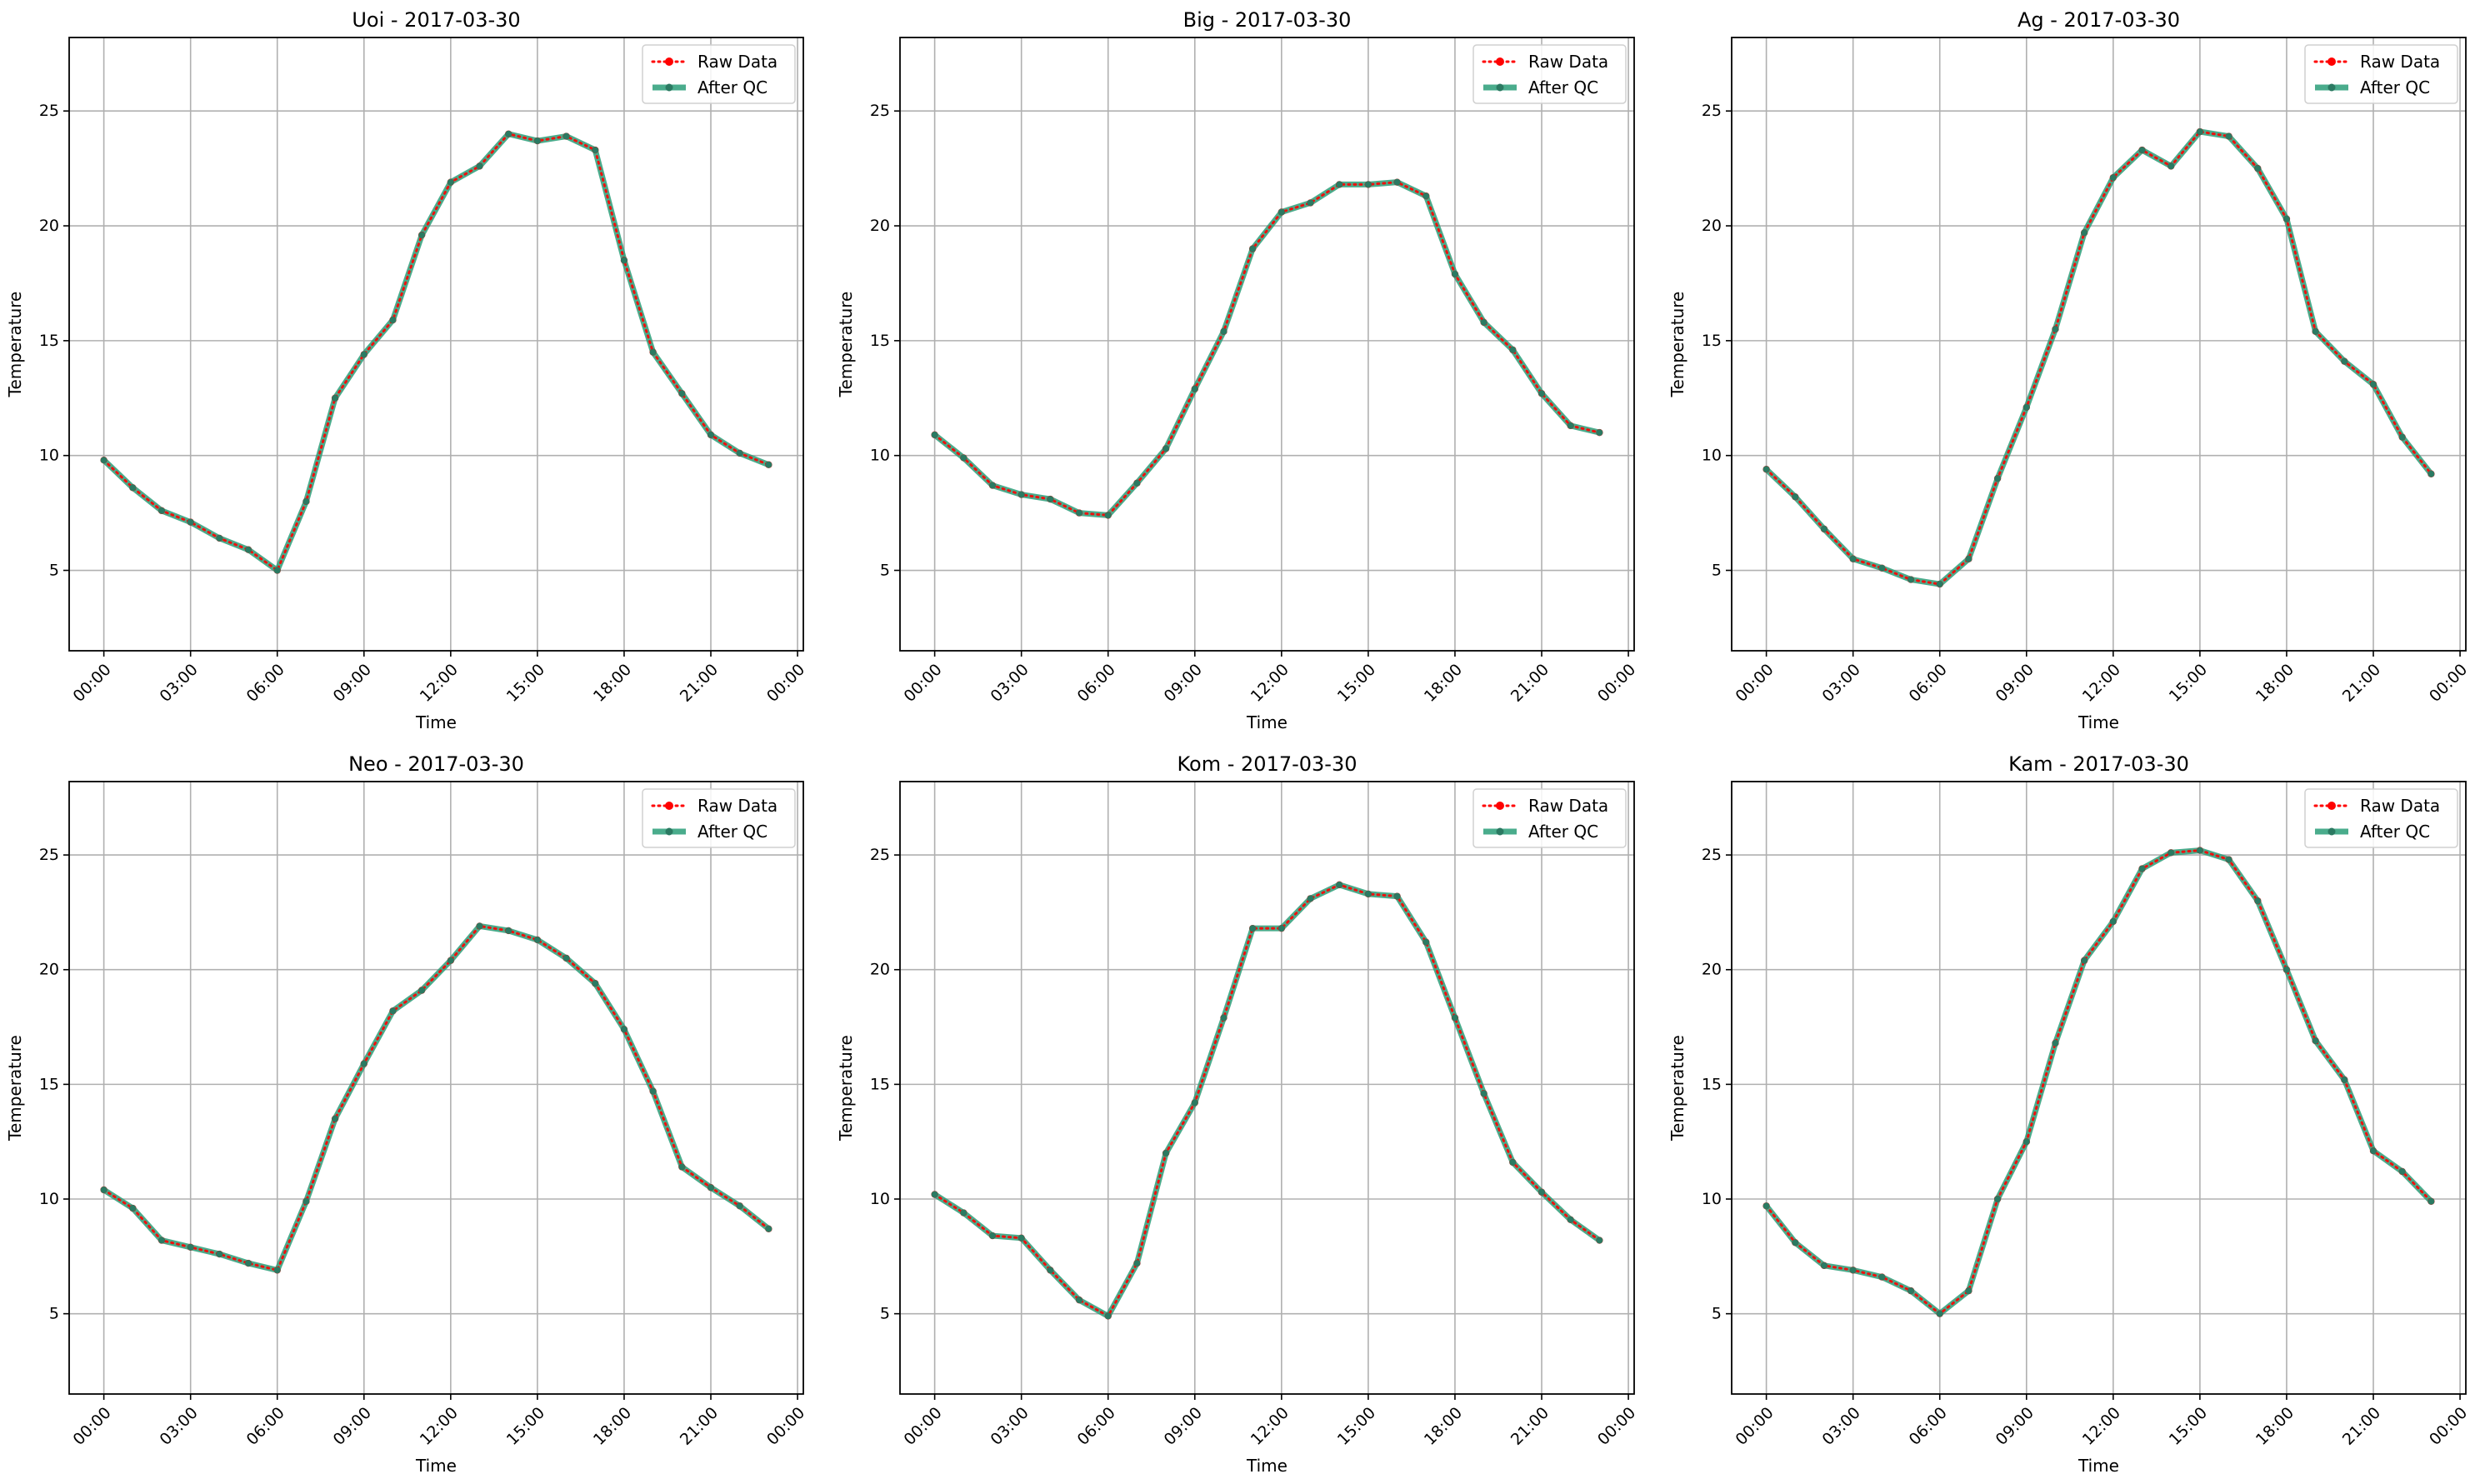  I want to click on after-qc-line, so click(2098, 357).